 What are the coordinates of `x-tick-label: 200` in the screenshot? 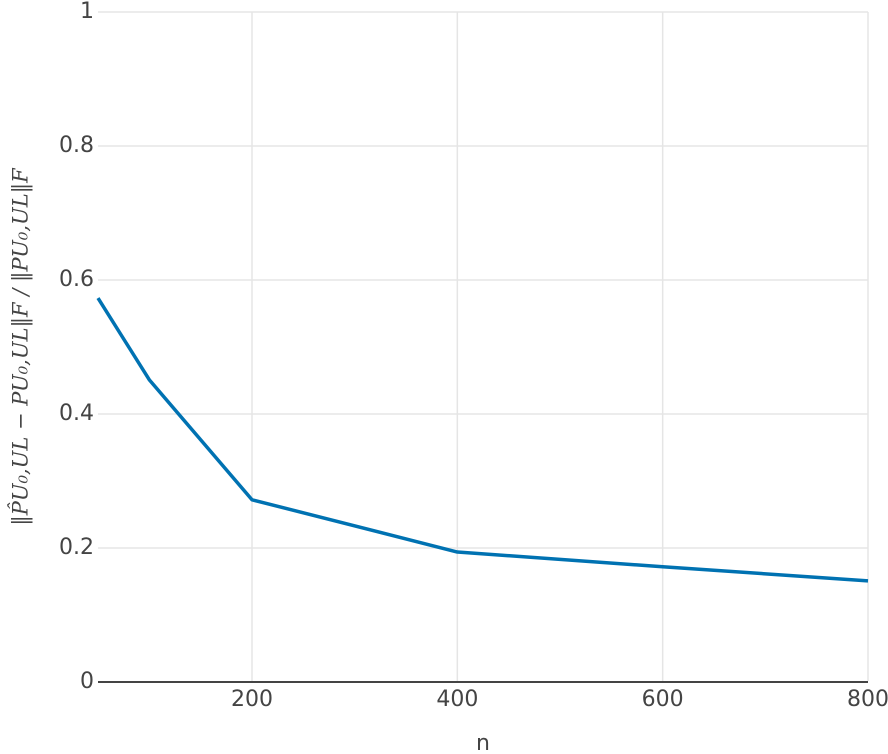 It's located at (252, 699).